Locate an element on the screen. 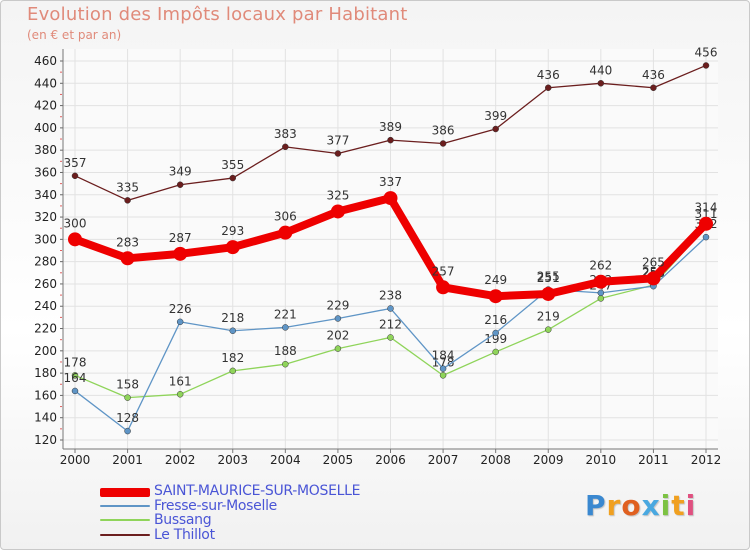 The height and width of the screenshot is (550, 750). legend-swatch-saint-maurice is located at coordinates (125, 492).